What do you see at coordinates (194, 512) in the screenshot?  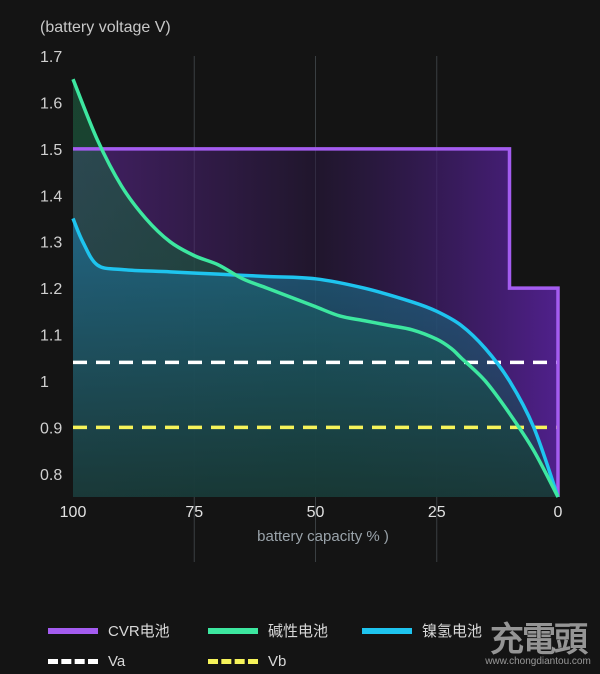 I see `x-tick-label: 75` at bounding box center [194, 512].